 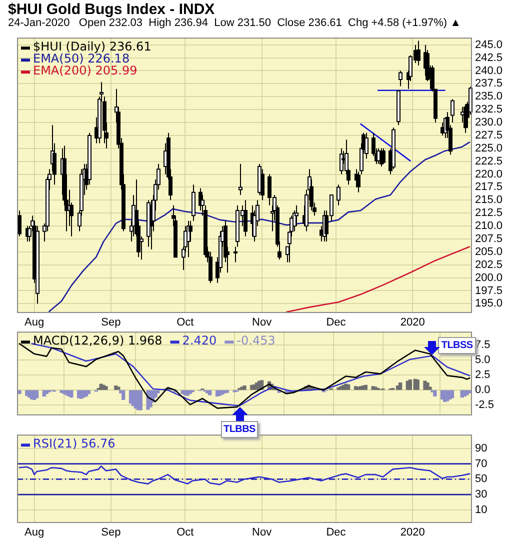 What do you see at coordinates (489, 122) in the screenshot?
I see `y-tick-label: 230.0` at bounding box center [489, 122].